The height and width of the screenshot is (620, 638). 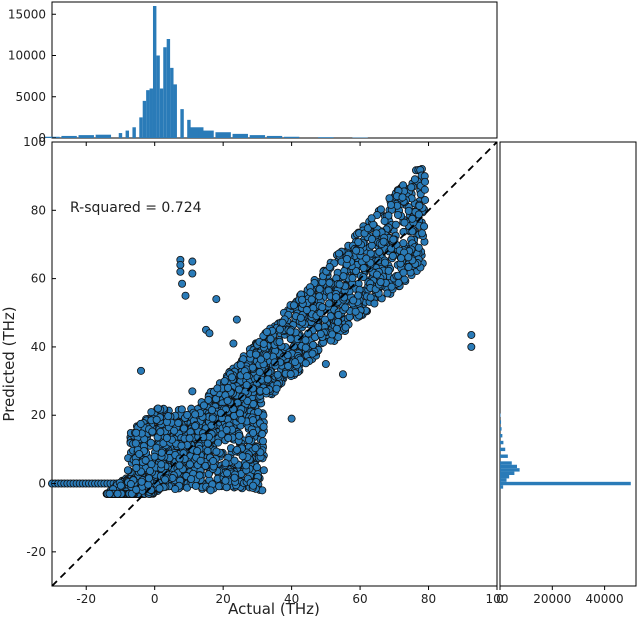 What do you see at coordinates (206, 72) in the screenshot?
I see `top-histogram-bars` at bounding box center [206, 72].